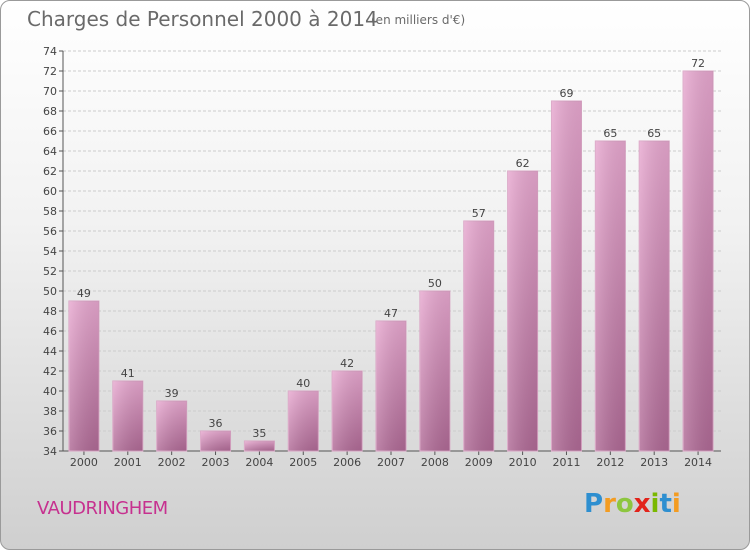  Describe the element at coordinates (698, 261) in the screenshot. I see `bar-shade-2014` at that location.